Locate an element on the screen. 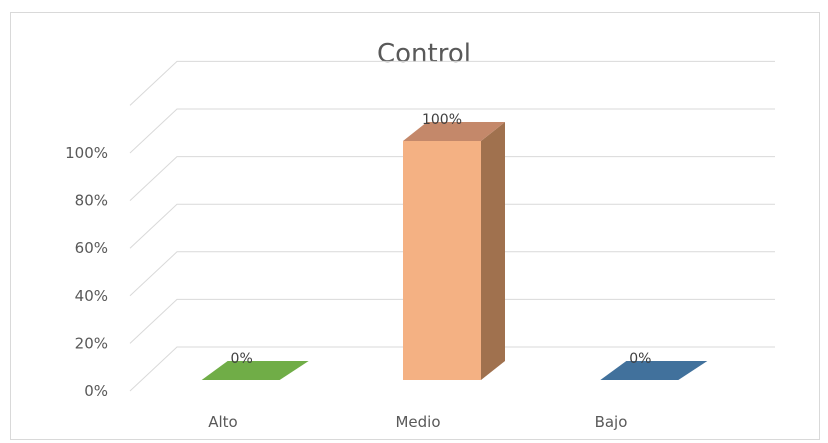  category-label: Bajo is located at coordinates (611, 422).